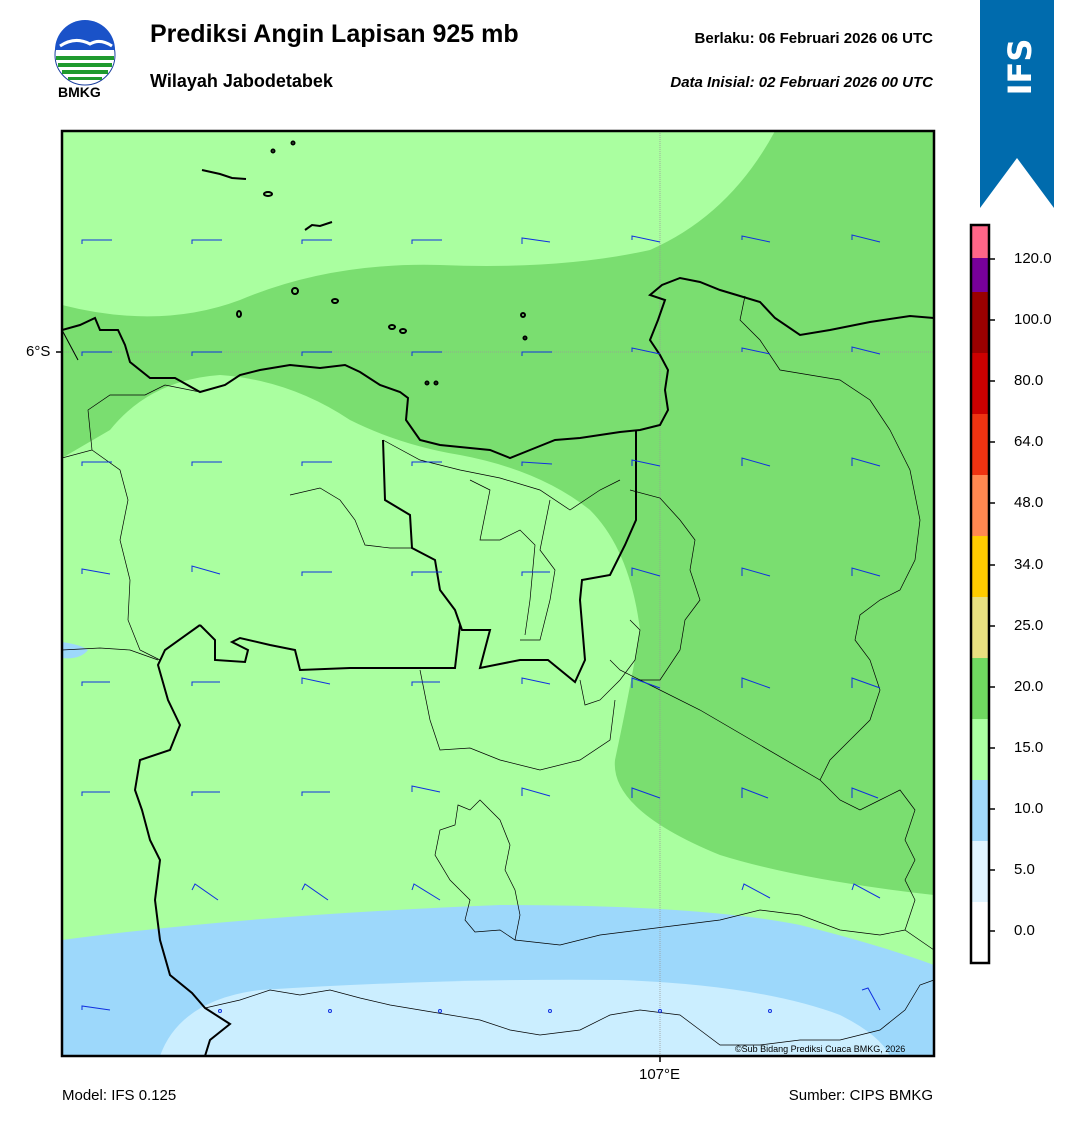 The image size is (1081, 1128). What do you see at coordinates (1029, 441) in the screenshot?
I see `colorbar-label: 64.0` at bounding box center [1029, 441].